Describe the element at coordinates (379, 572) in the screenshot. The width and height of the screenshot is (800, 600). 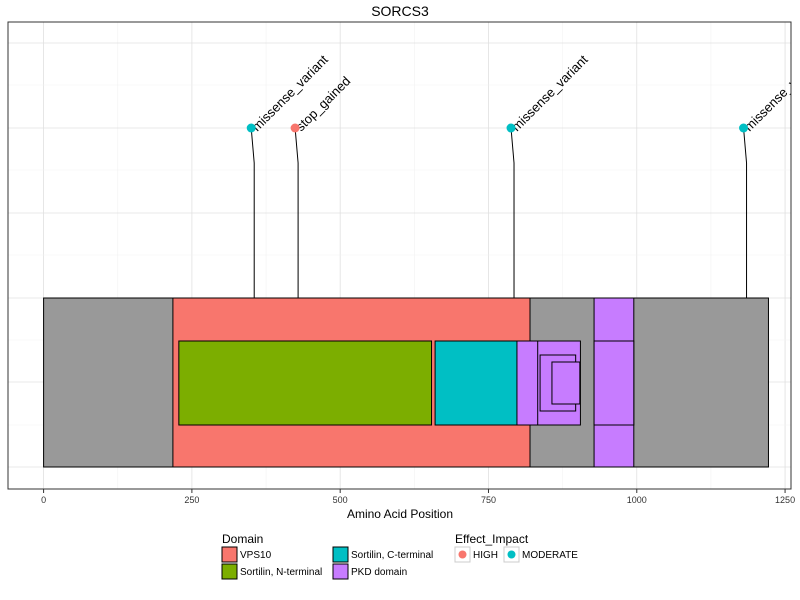
I see `legend-domain-label: PKD domain` at that location.